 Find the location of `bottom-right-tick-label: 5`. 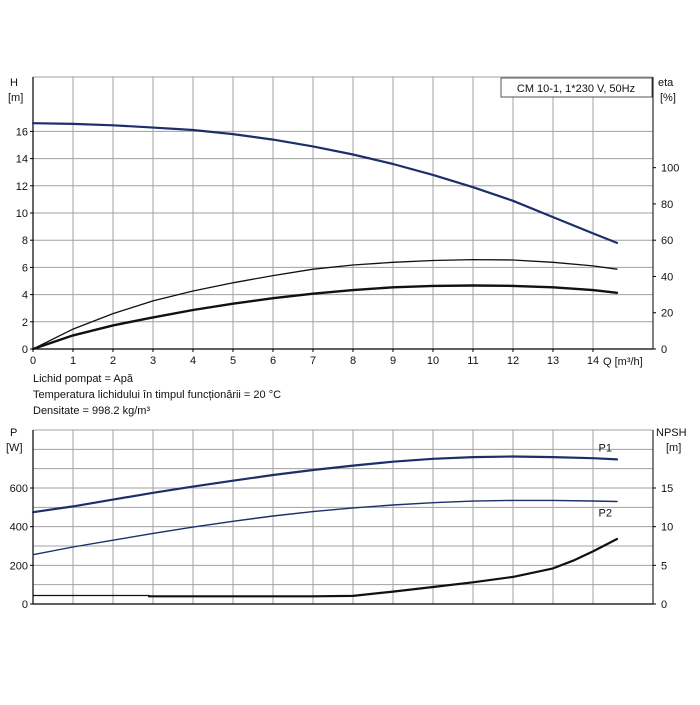

bottom-right-tick-label: 5 is located at coordinates (664, 566).